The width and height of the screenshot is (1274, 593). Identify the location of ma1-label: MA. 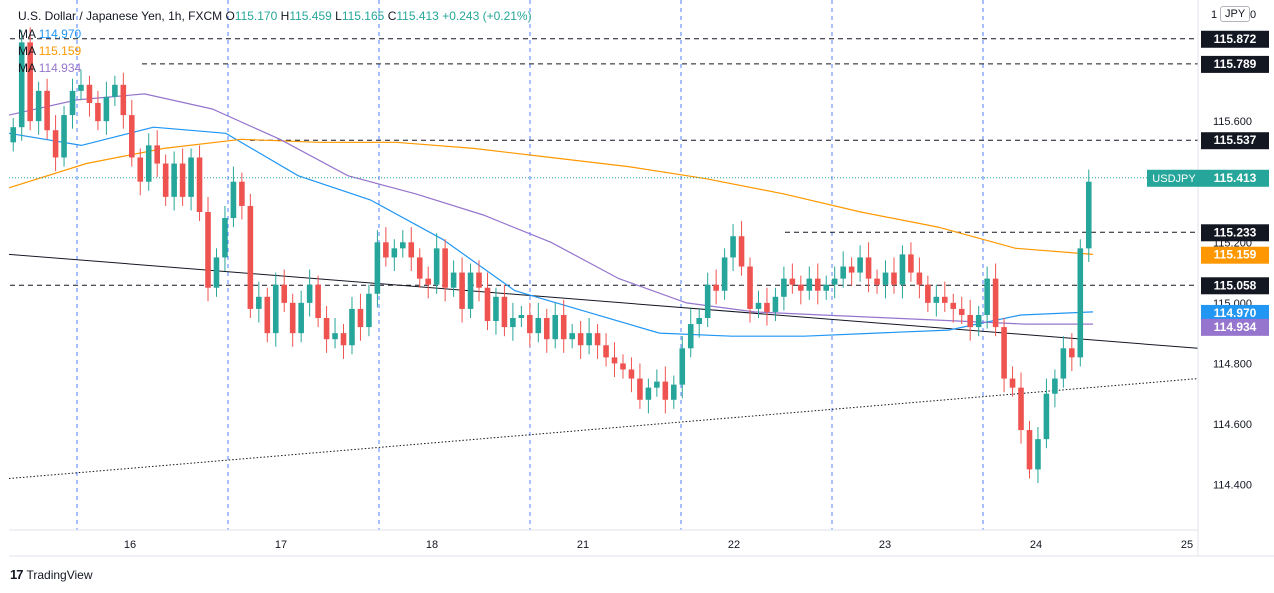
(27, 34).